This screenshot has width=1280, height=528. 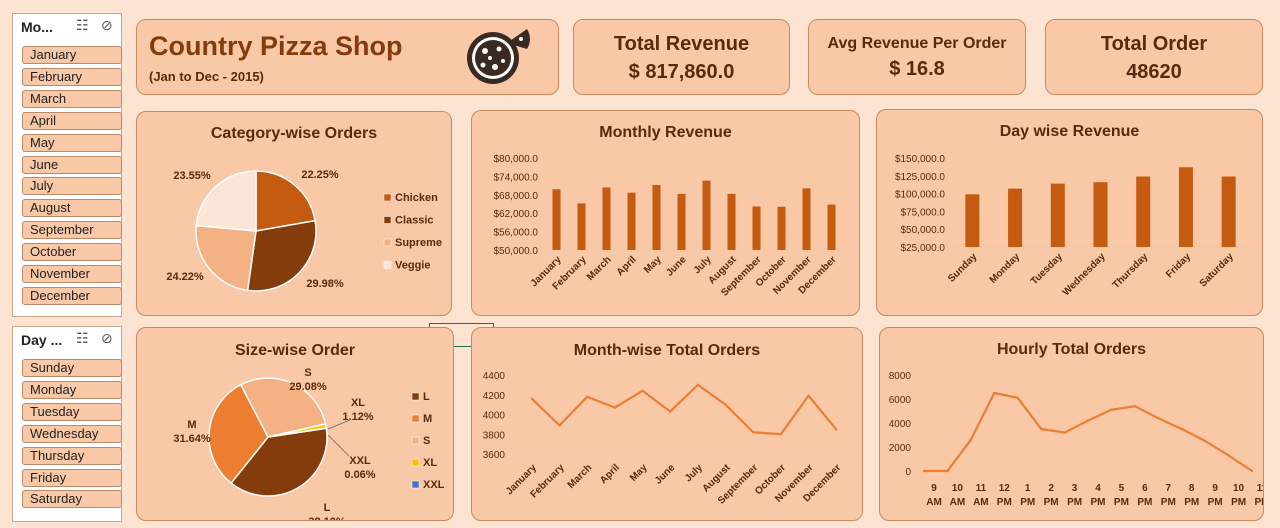 What do you see at coordinates (415, 462) in the screenshot?
I see `size-legend-swatch` at bounding box center [415, 462].